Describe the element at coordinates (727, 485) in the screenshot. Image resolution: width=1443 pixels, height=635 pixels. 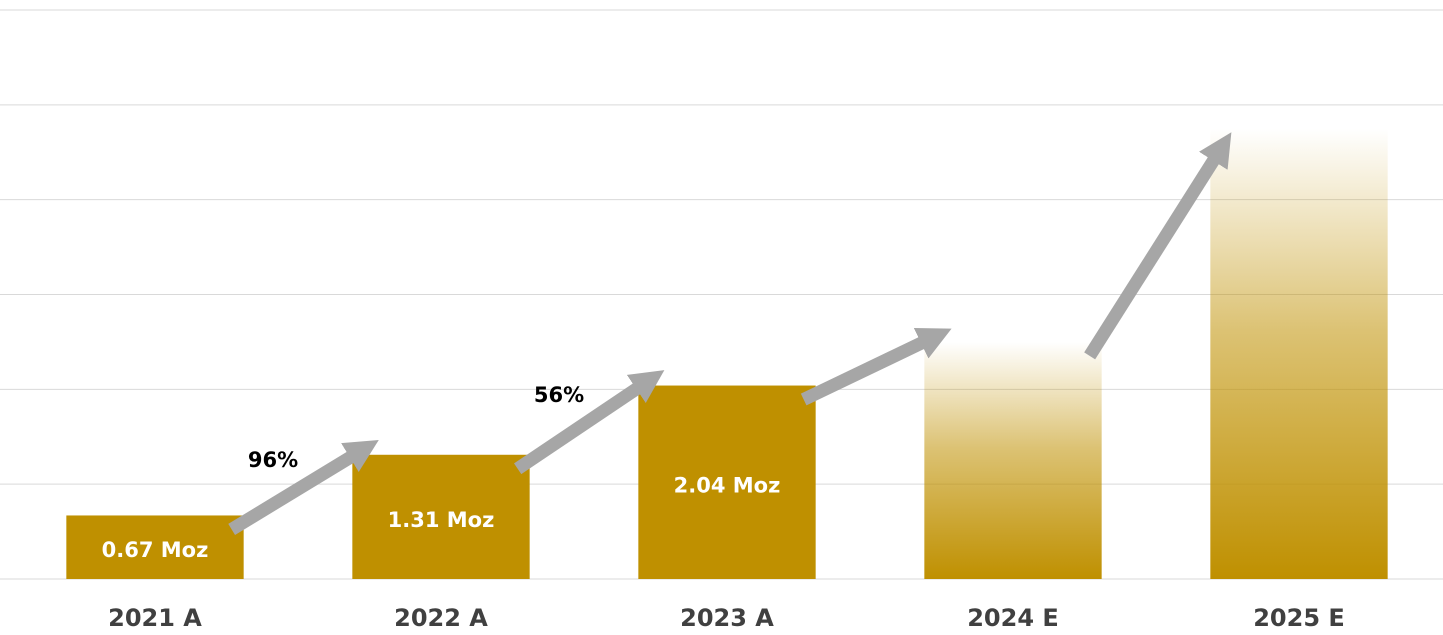
I see `value-label: 2.04 Moz` at that location.